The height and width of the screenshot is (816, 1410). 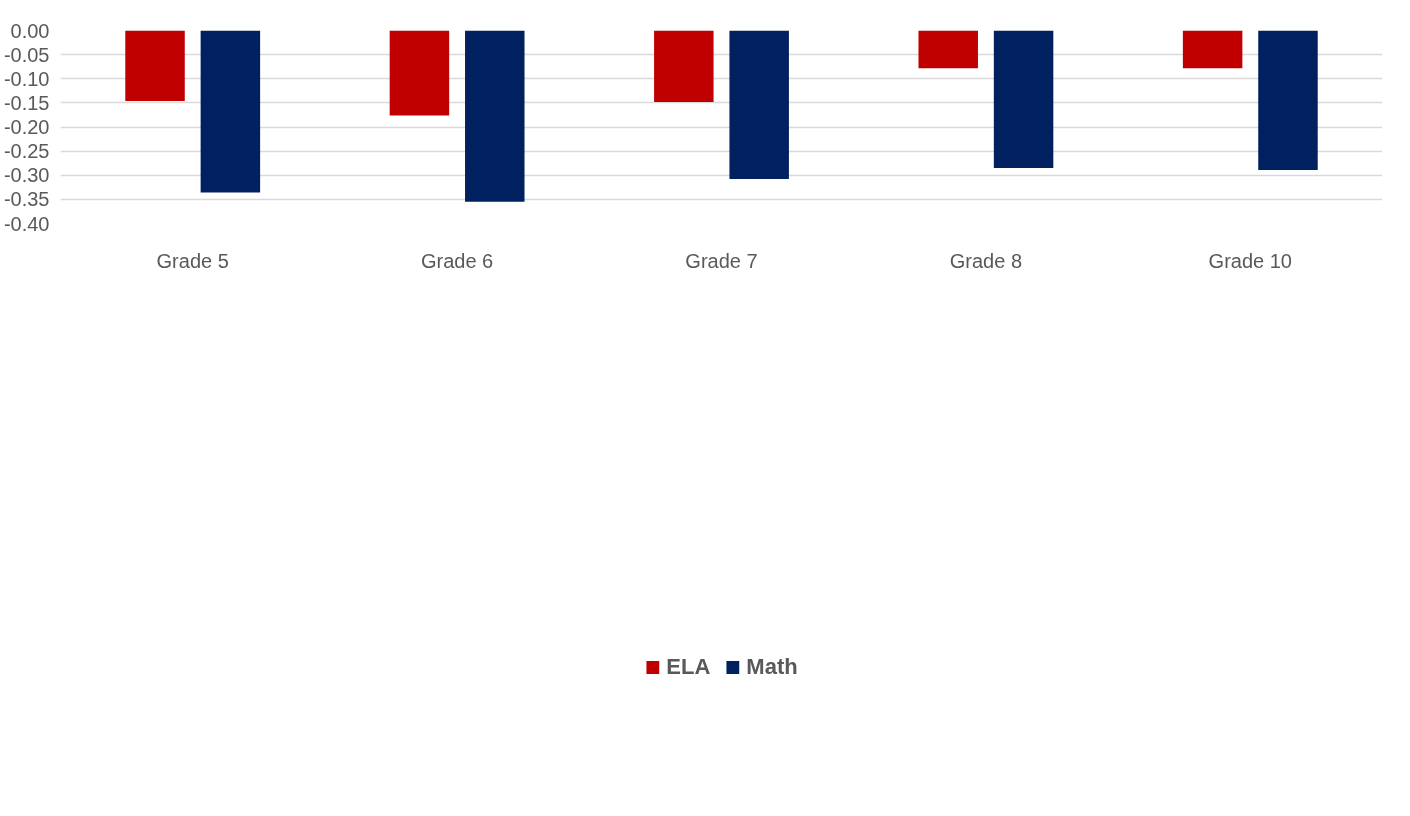 I want to click on y-tick-label: -0.25, so click(x=26, y=151).